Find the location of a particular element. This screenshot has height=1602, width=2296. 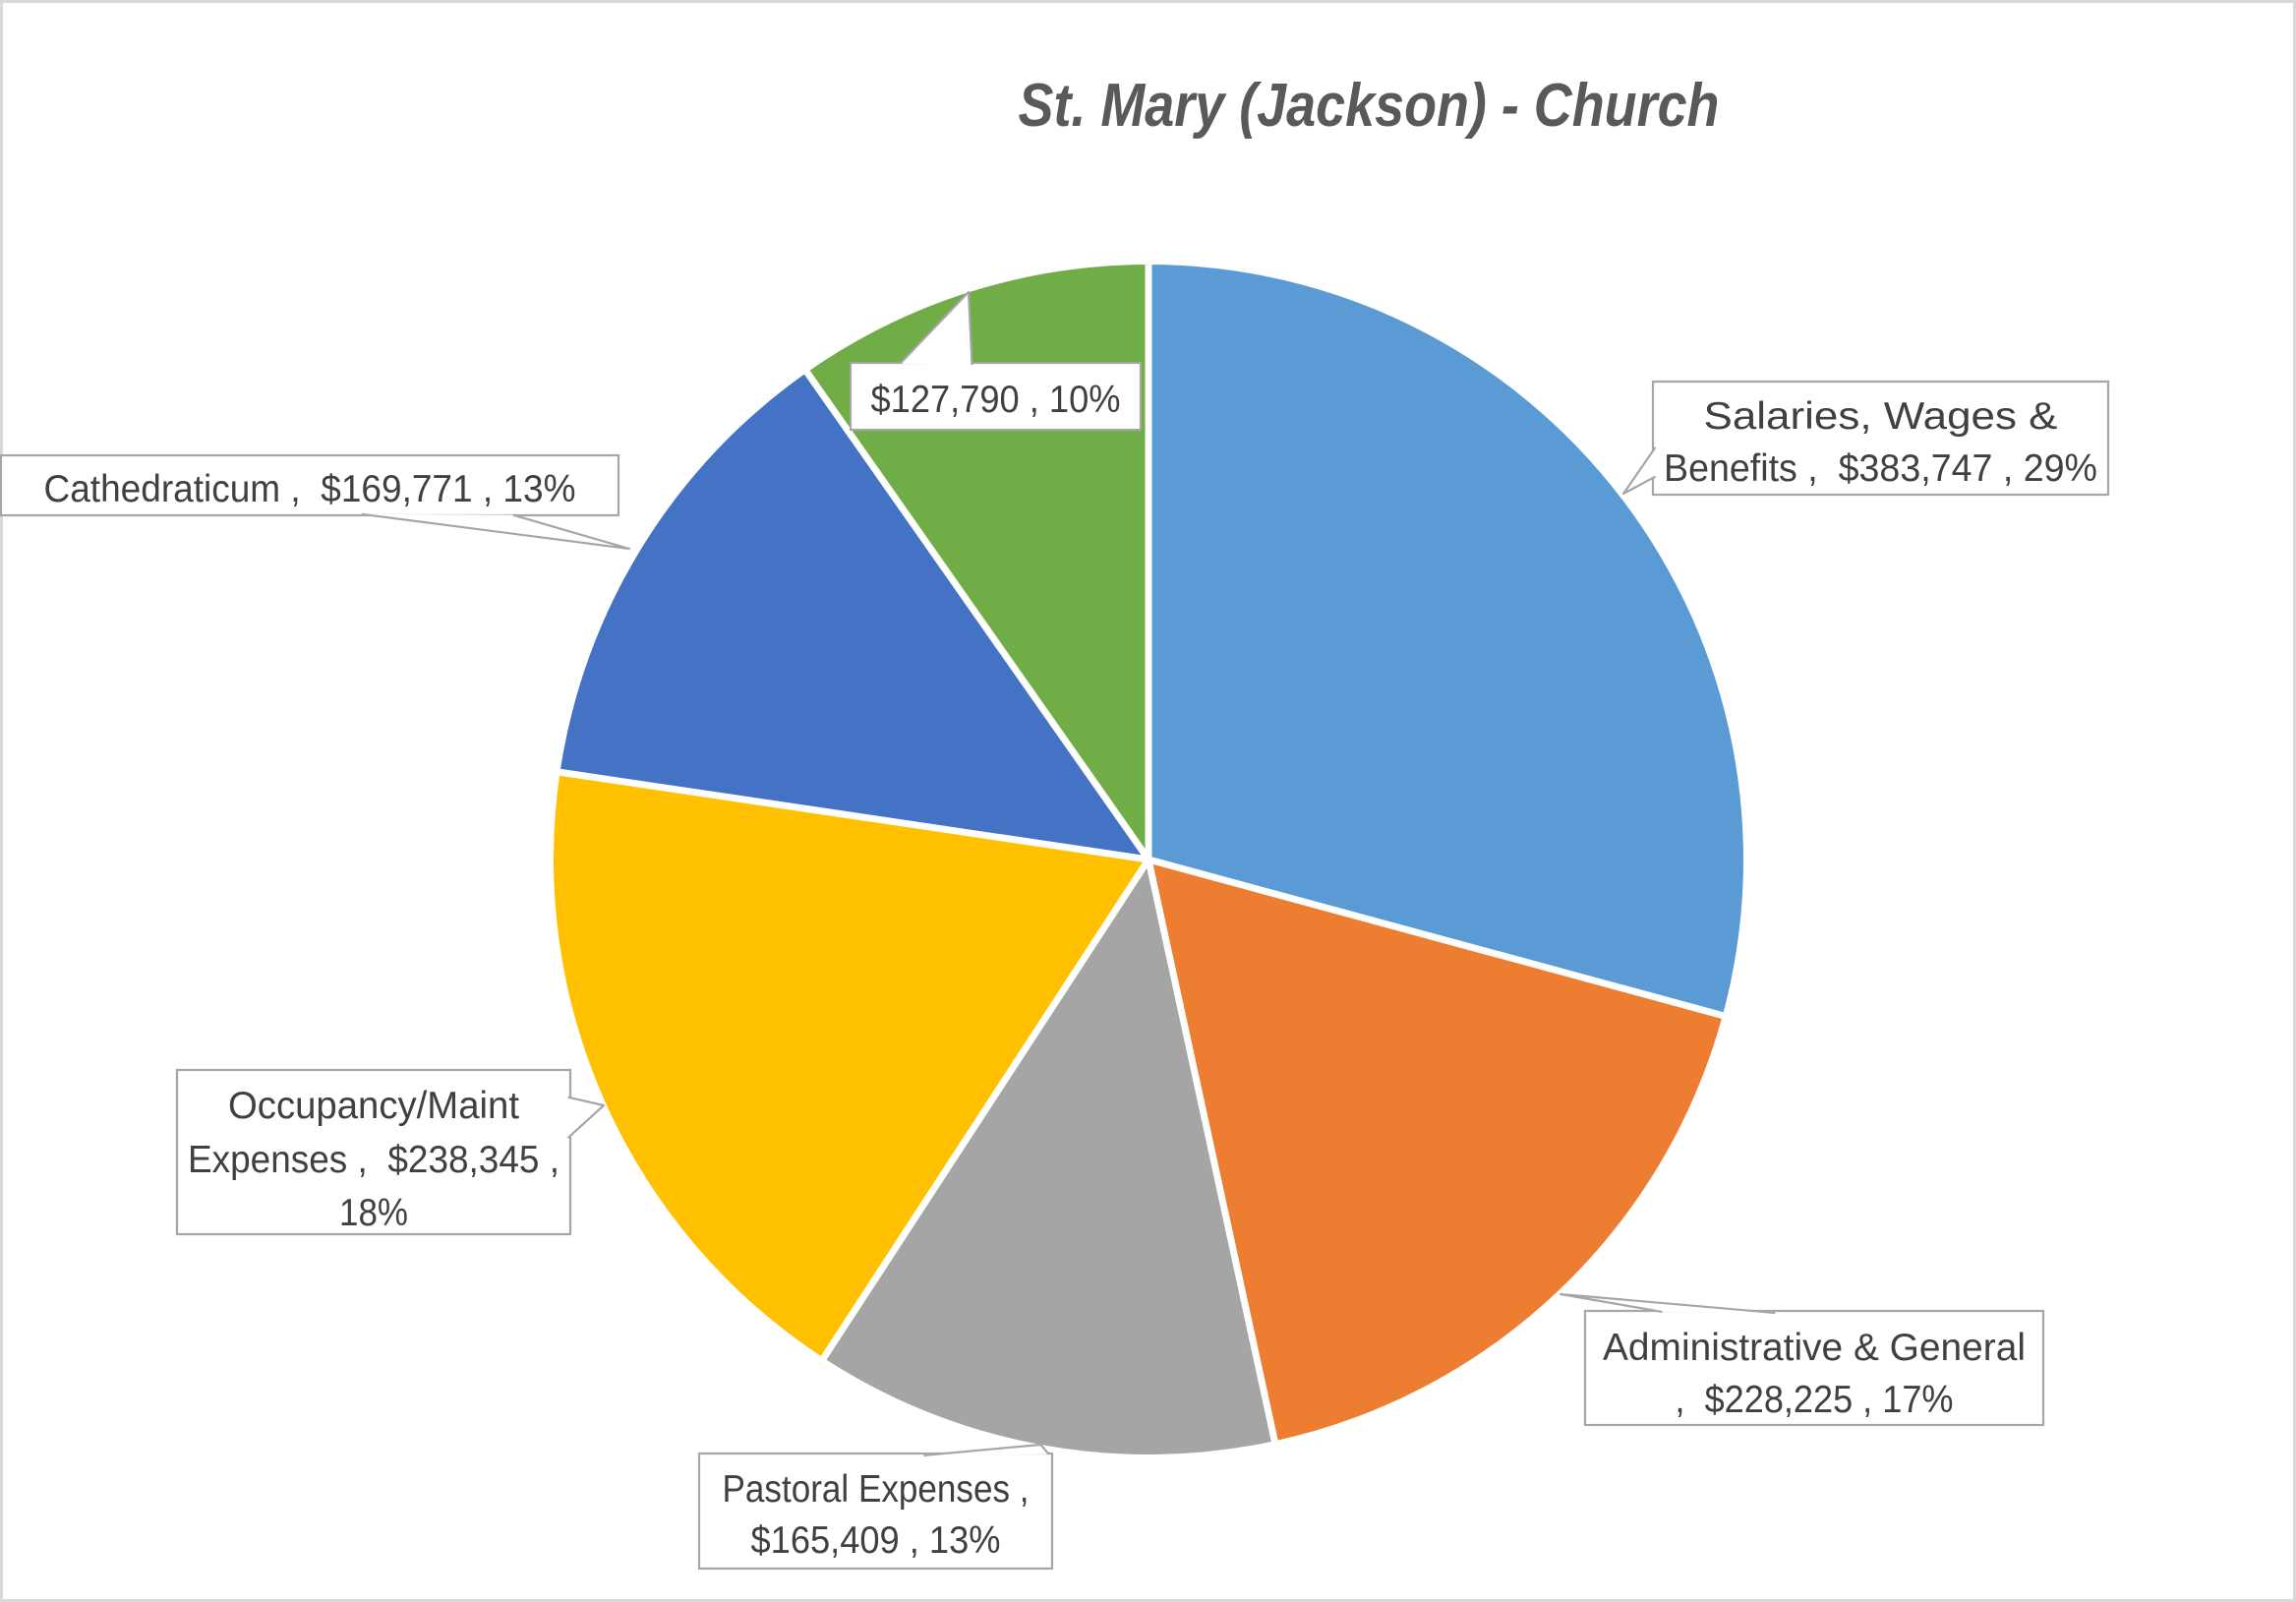

svg-text: , $228,225 , 17% is located at coordinates (1815, 1400).